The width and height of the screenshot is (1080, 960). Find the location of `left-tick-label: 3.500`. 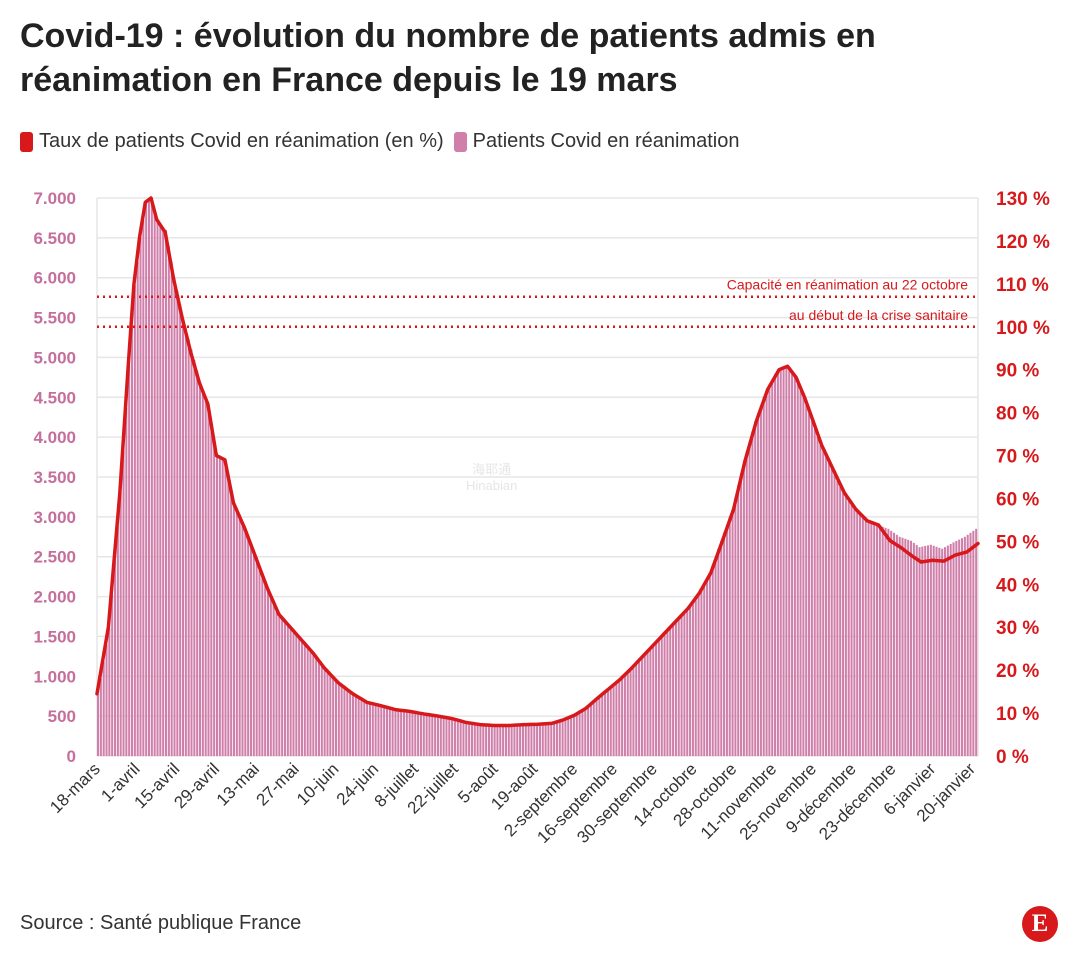

left-tick-label: 3.500 is located at coordinates (54, 477).